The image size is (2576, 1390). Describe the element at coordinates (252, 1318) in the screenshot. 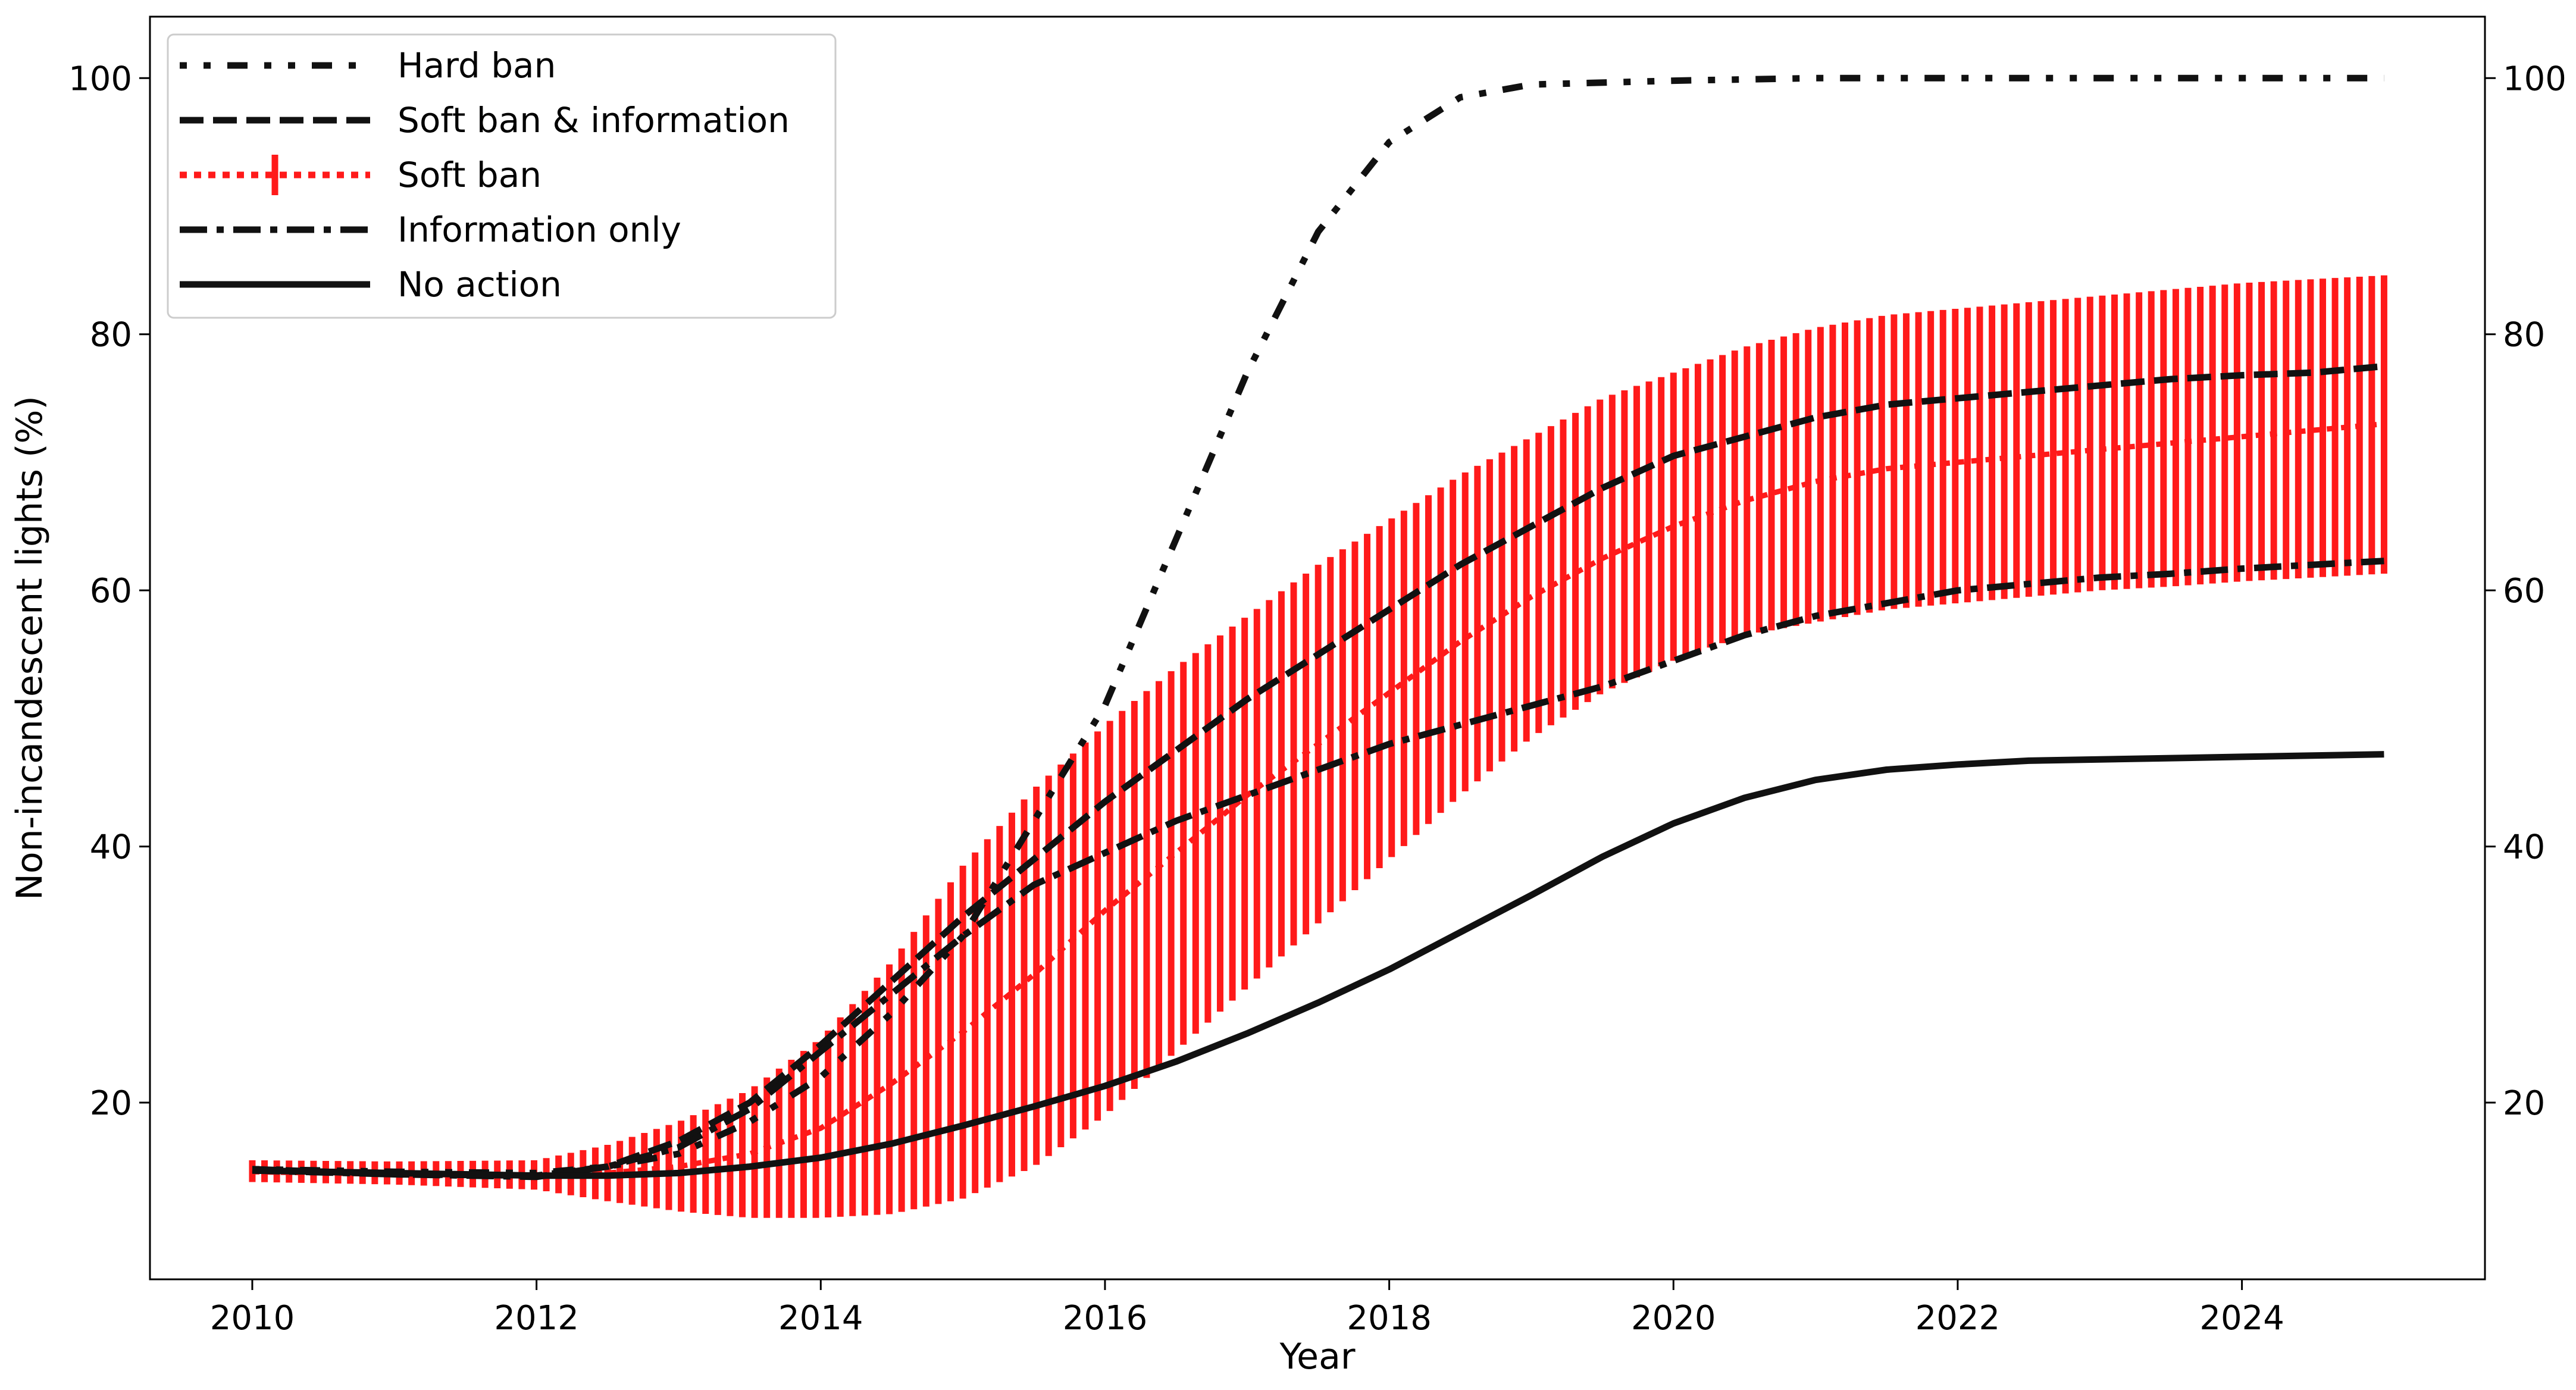

I see `x-tick-label: 2010` at that location.